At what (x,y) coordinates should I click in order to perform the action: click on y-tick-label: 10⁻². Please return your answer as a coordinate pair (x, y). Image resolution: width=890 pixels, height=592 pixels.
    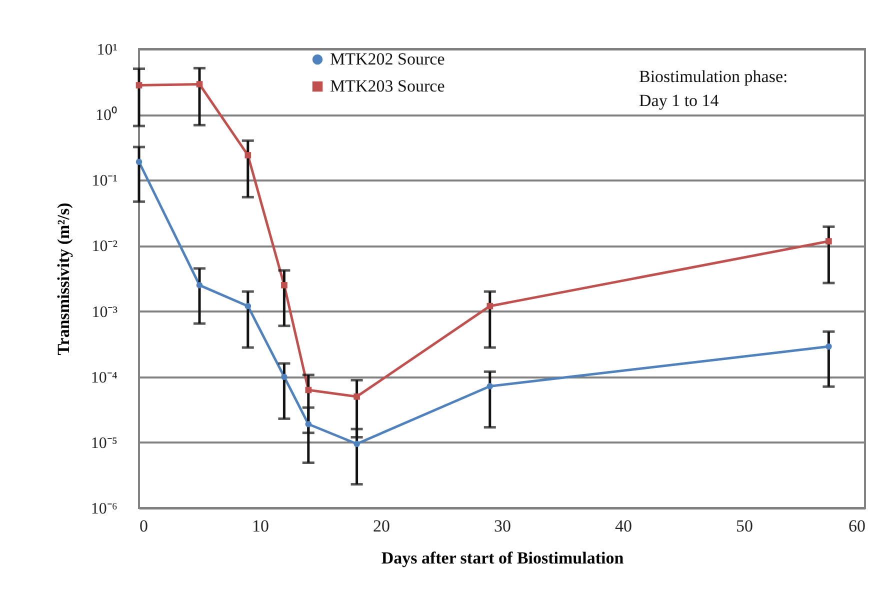
    Looking at the image, I should click on (105, 247).